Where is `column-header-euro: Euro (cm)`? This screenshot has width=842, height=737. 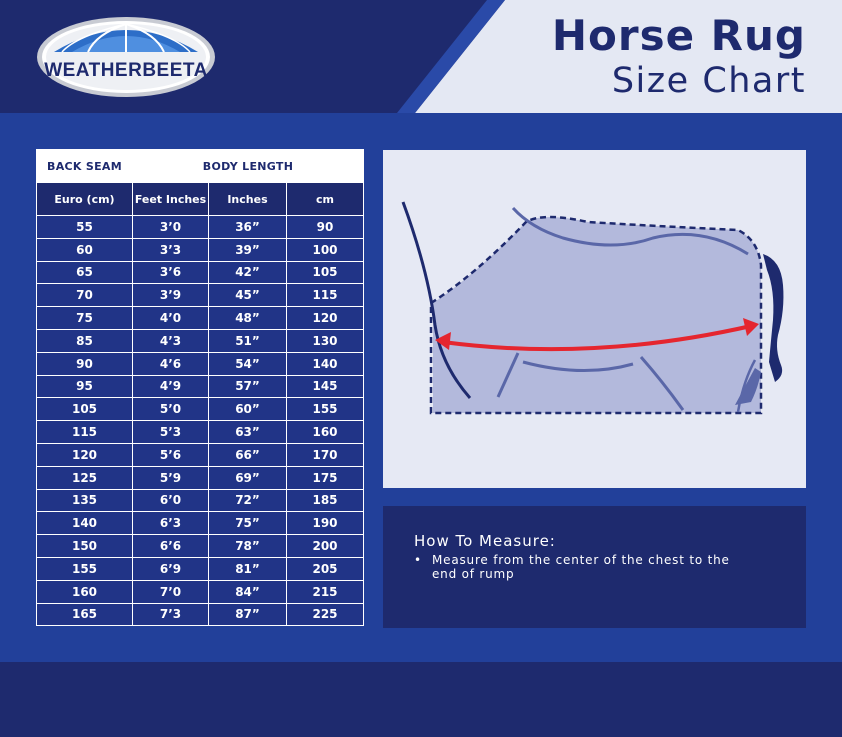 column-header-euro: Euro (cm) is located at coordinates (84, 199).